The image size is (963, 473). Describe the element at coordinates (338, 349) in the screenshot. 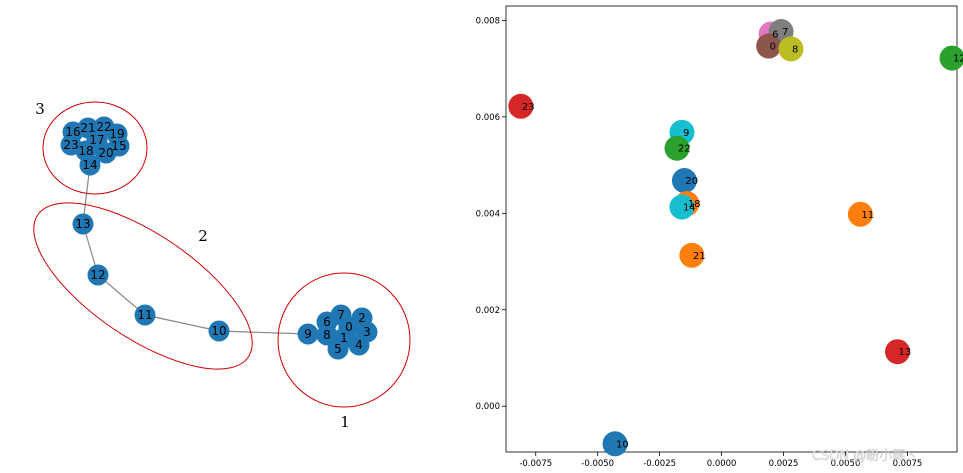

I see `node-label-5: 5` at that location.